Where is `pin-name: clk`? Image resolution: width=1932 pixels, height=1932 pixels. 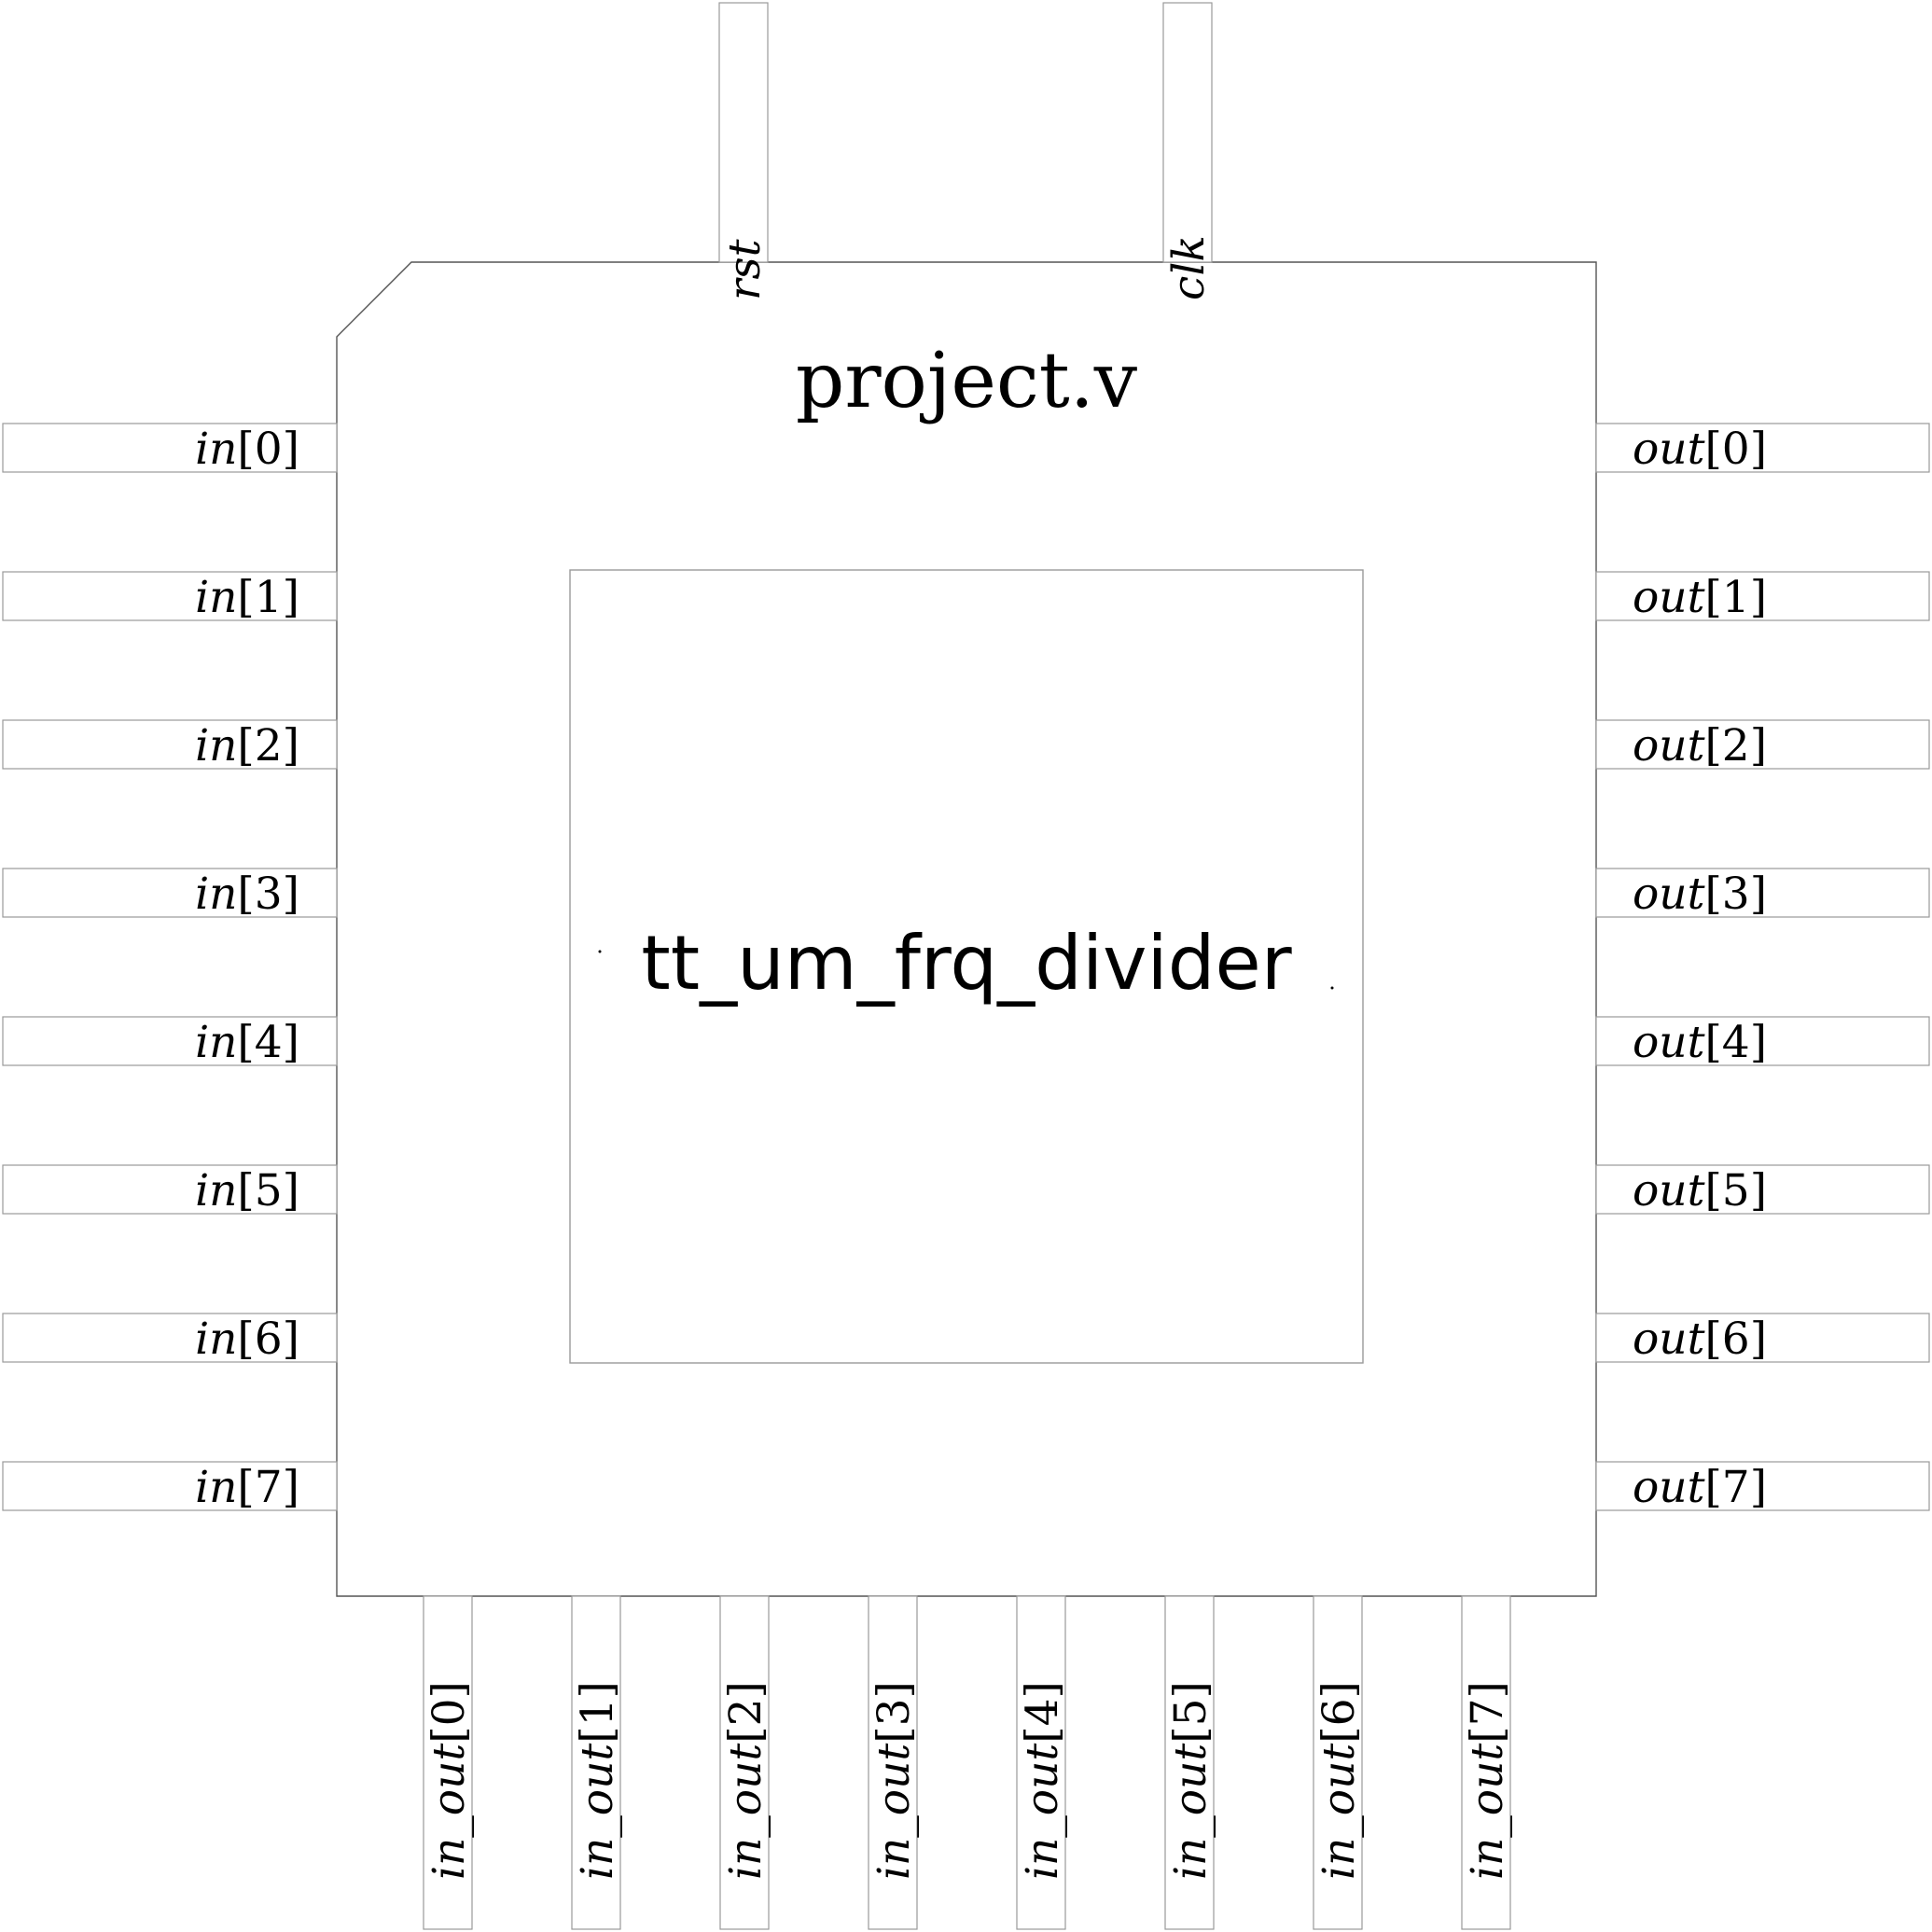 pin-name: clk is located at coordinates (1189, 267).